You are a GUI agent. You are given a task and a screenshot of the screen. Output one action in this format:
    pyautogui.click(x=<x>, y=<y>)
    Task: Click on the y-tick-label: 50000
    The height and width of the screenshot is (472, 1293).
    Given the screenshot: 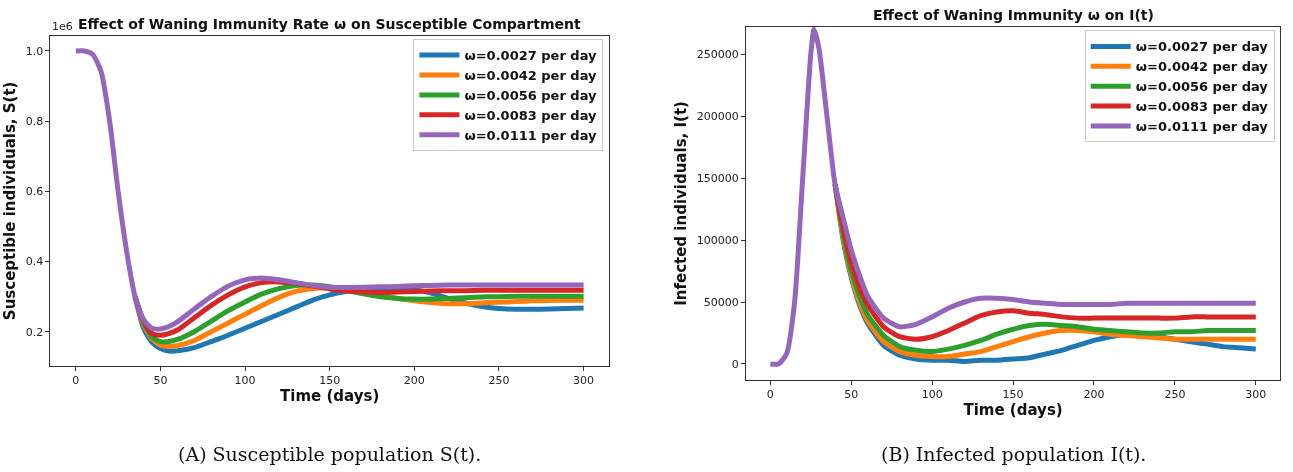 What is the action you would take?
    pyautogui.click(x=721, y=302)
    